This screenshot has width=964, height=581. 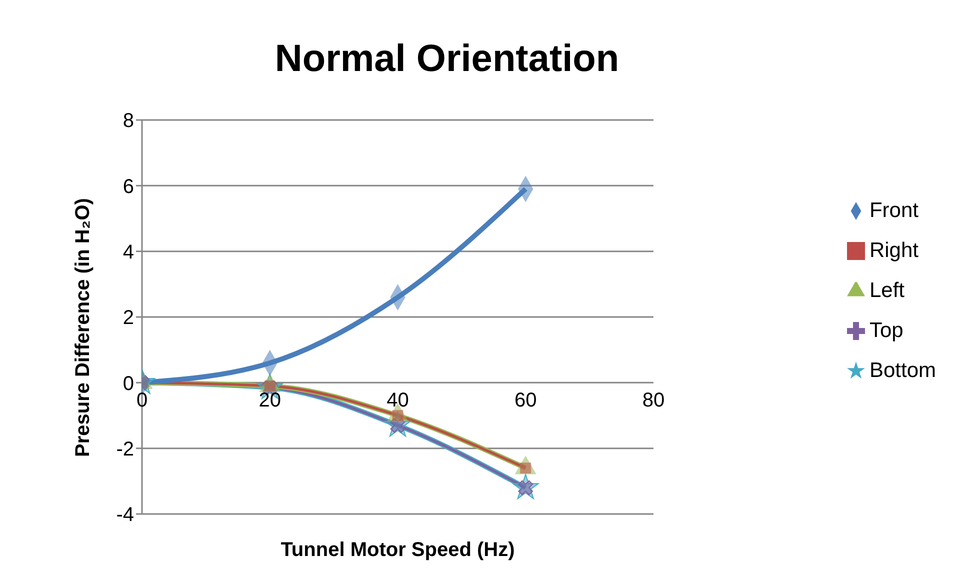 I want to click on legend-label: Bottom, so click(x=902, y=370).